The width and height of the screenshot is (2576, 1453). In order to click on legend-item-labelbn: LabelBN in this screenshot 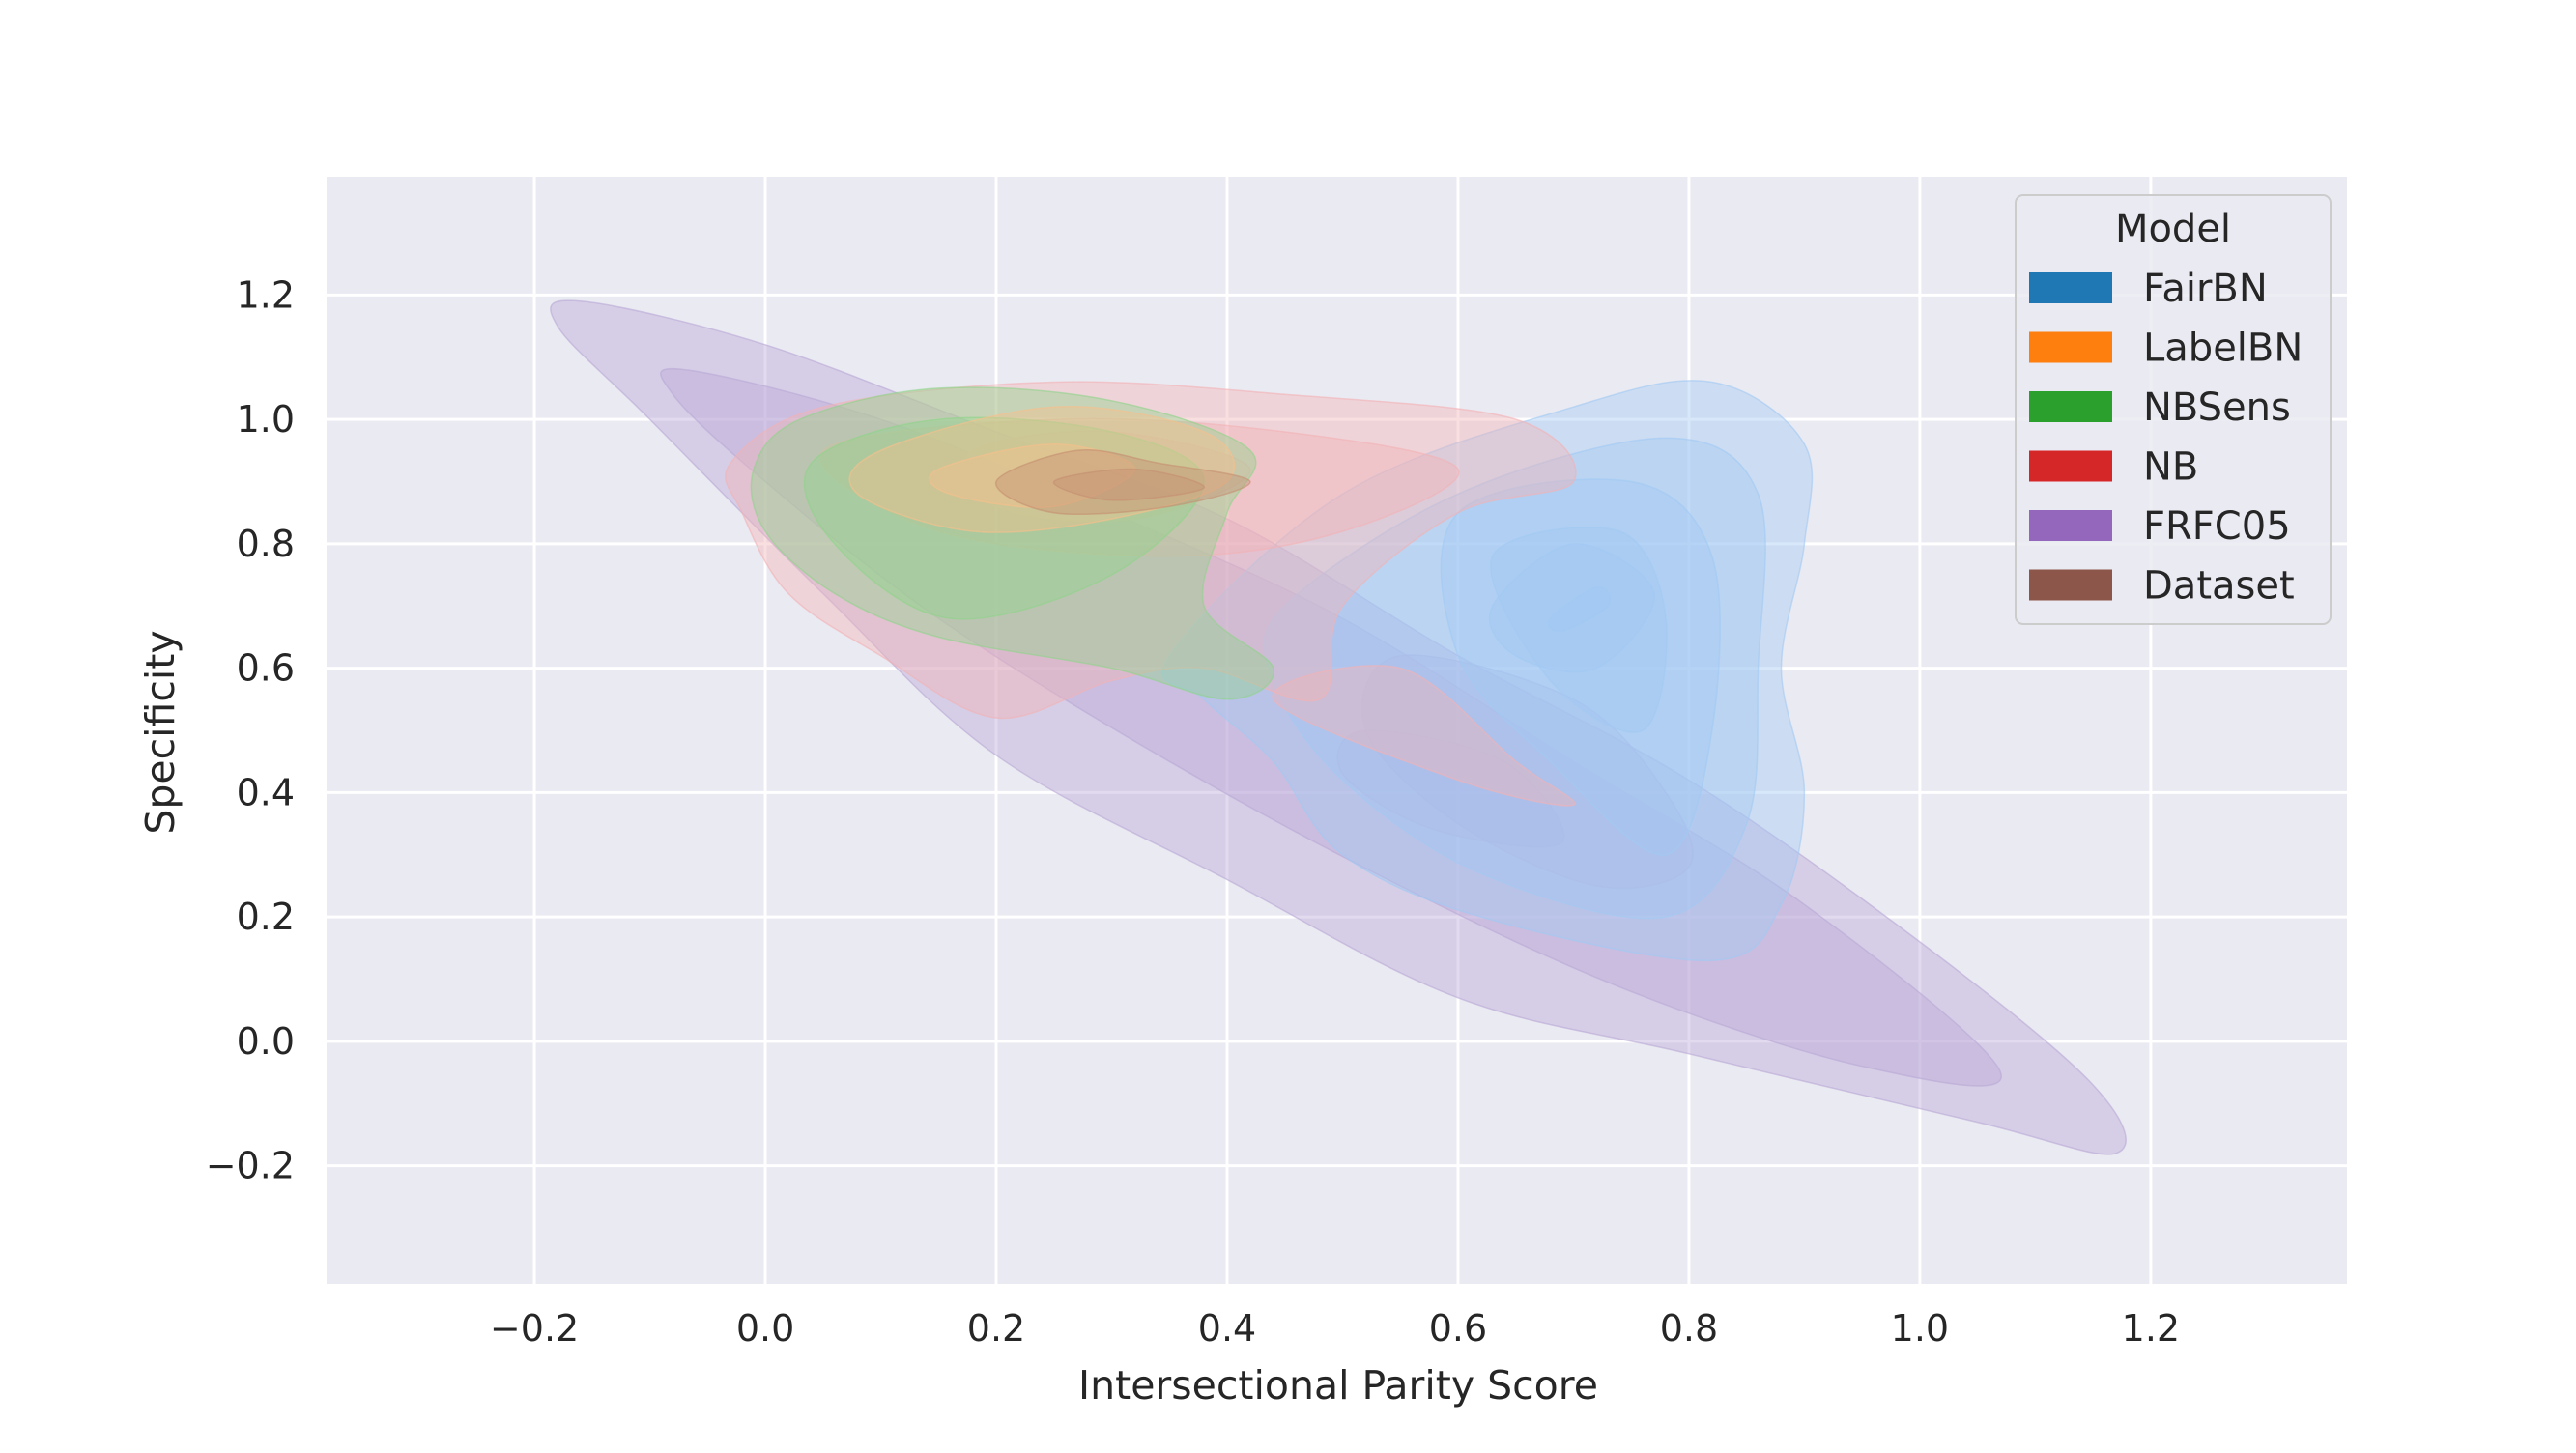, I will do `click(2166, 349)`.